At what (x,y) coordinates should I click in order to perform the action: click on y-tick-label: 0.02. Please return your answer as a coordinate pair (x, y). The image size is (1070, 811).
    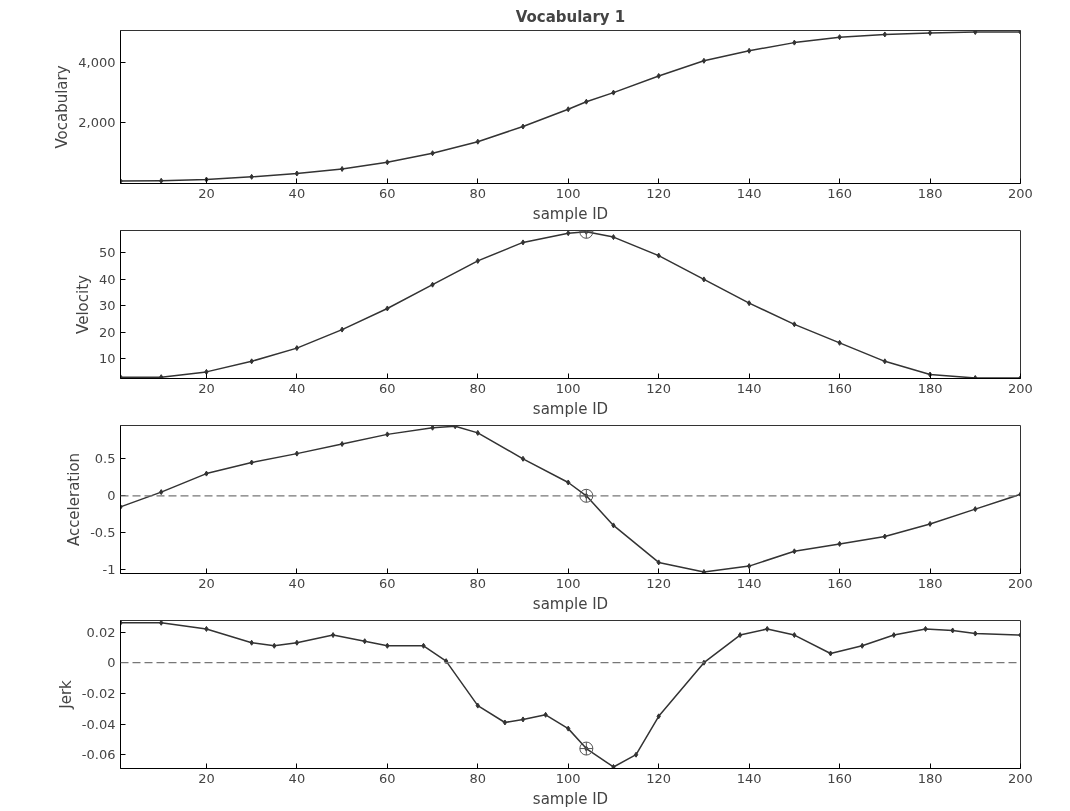
    Looking at the image, I should click on (101, 632).